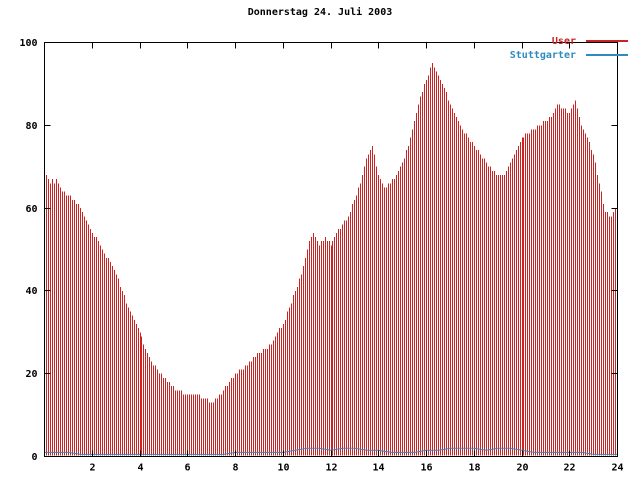 The image size is (640, 480). I want to click on x-tick-label: 14, so click(378, 468).